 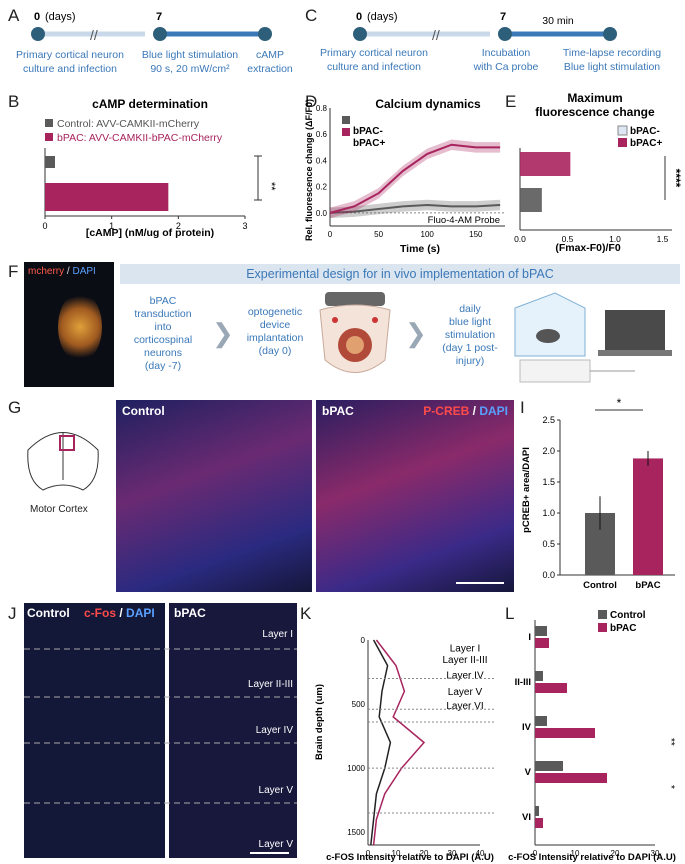 I want to click on chart-b-sig: **, so click(x=271, y=186).